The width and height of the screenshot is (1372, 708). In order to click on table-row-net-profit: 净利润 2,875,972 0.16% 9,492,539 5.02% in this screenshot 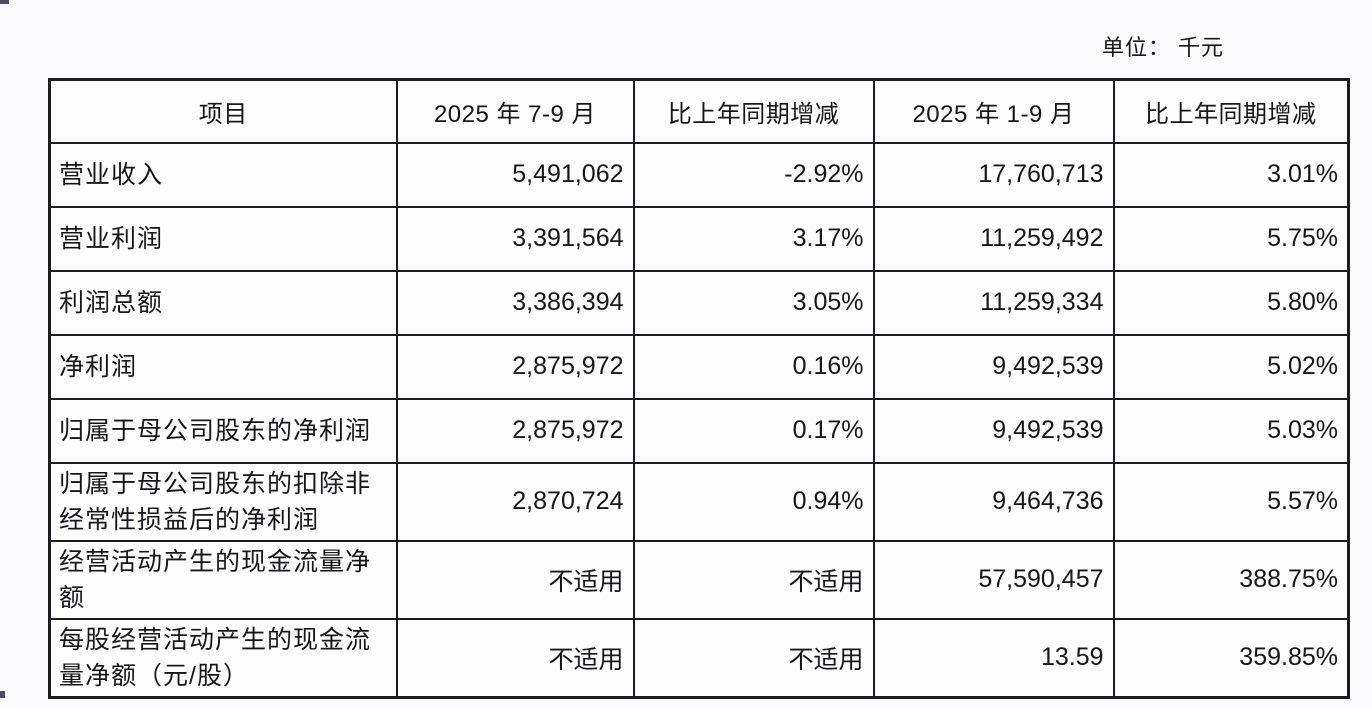, I will do `click(699, 366)`.